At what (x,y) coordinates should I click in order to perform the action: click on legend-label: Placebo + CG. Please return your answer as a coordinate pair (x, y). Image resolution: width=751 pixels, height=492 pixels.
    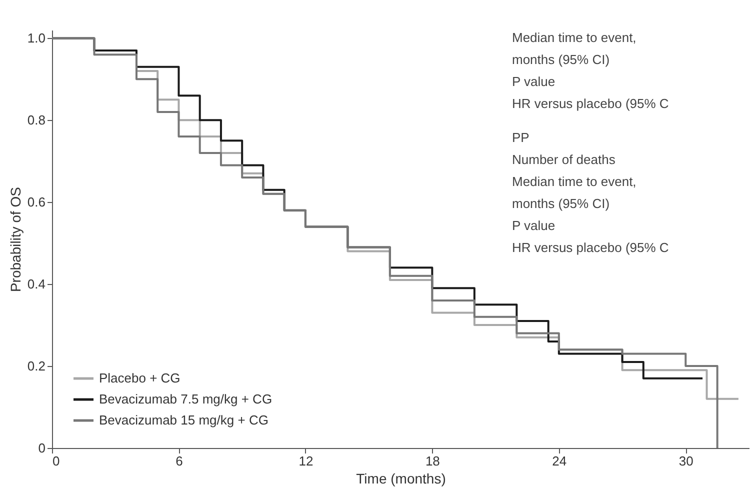
    Looking at the image, I should click on (139, 378).